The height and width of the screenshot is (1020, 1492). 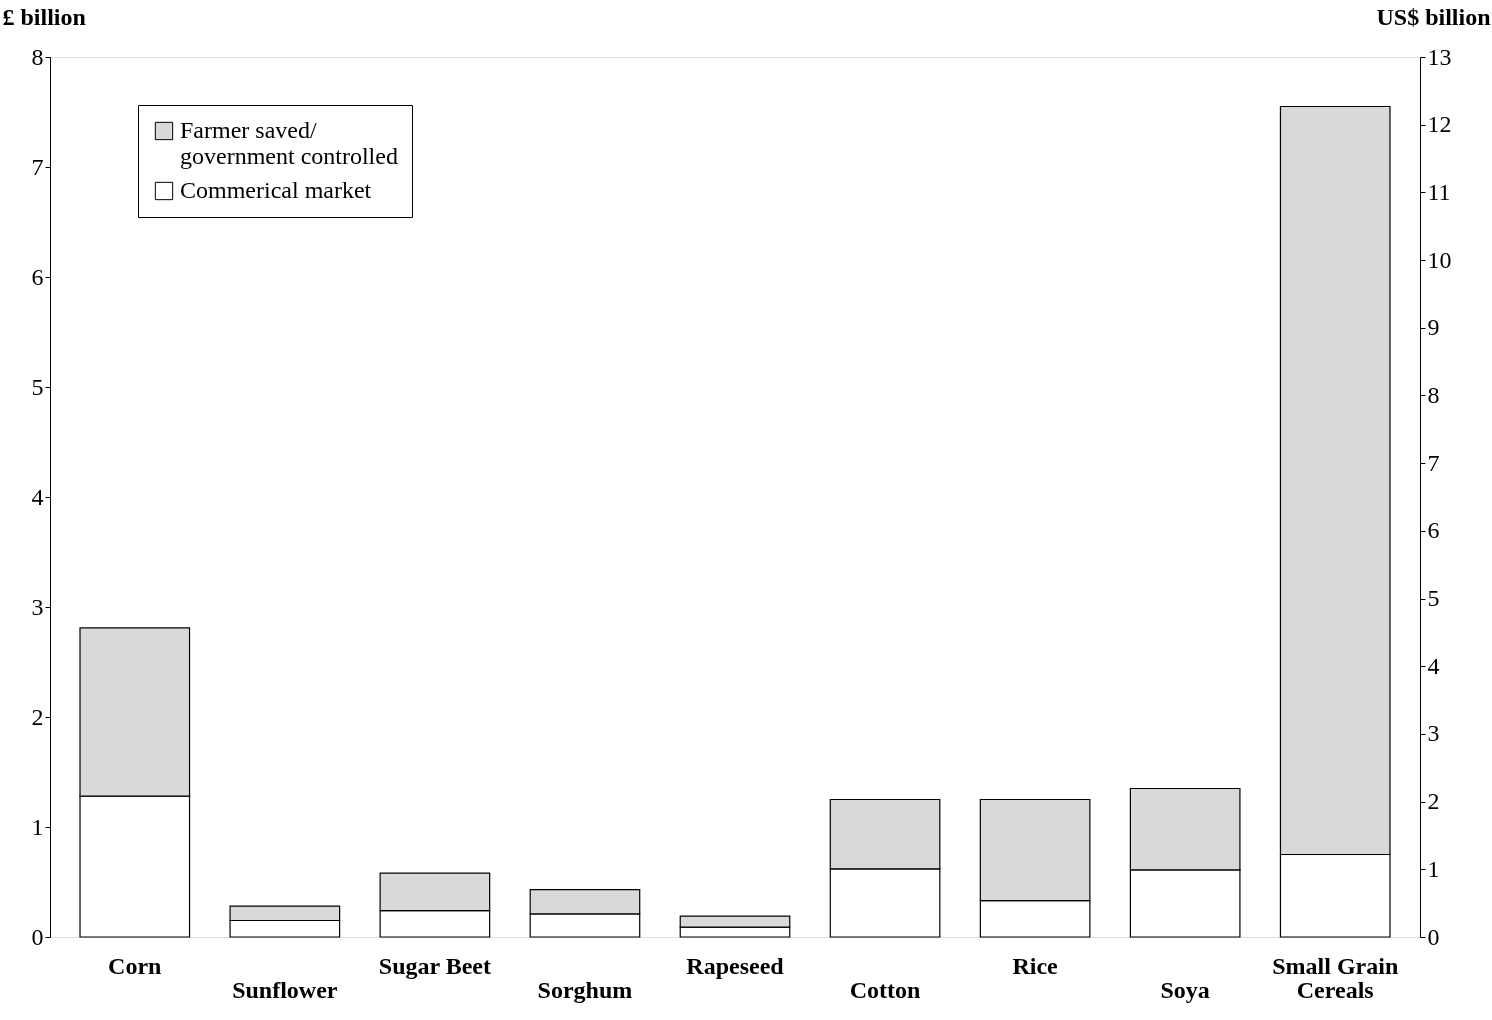 What do you see at coordinates (1439, 56) in the screenshot?
I see `y2-tick-label: 13` at bounding box center [1439, 56].